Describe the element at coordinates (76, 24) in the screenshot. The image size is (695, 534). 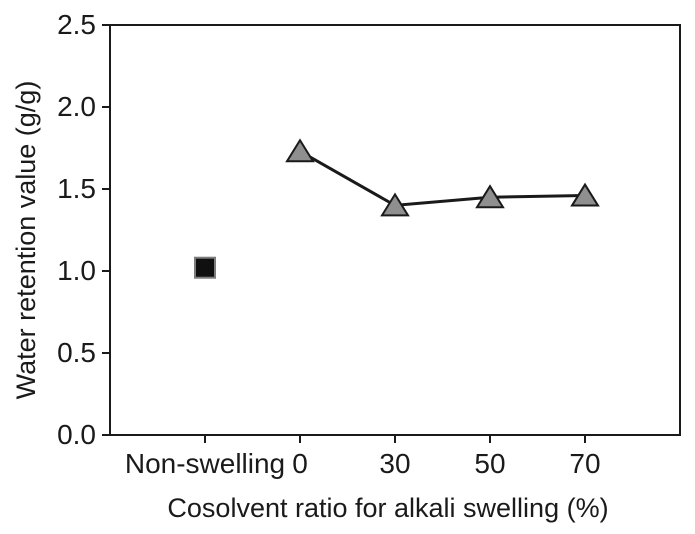
I see `y-tick-label: 2.5` at that location.